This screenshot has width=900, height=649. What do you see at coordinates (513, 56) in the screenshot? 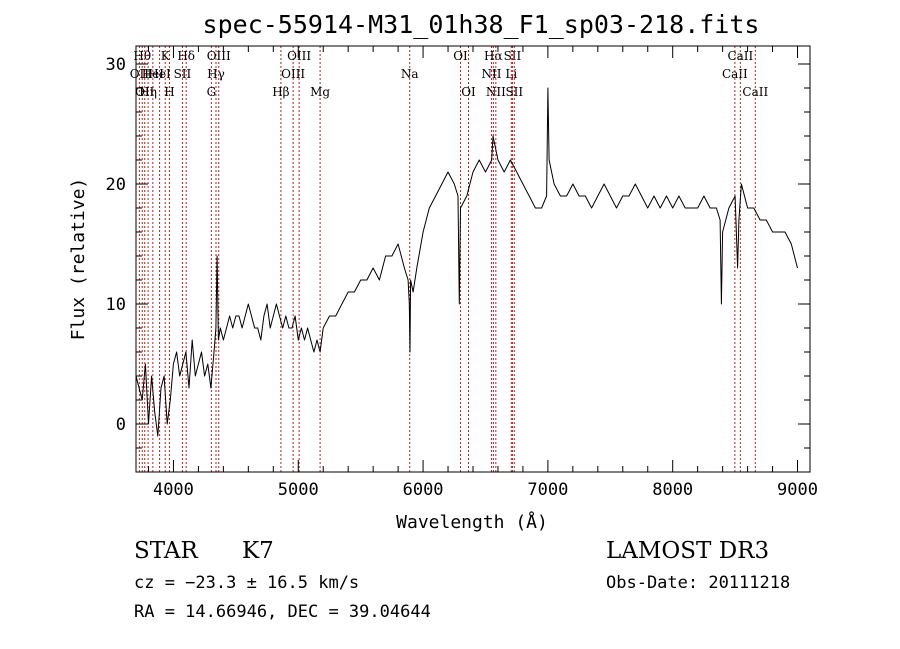
I see `line-marker-label-24: SII` at bounding box center [513, 56].